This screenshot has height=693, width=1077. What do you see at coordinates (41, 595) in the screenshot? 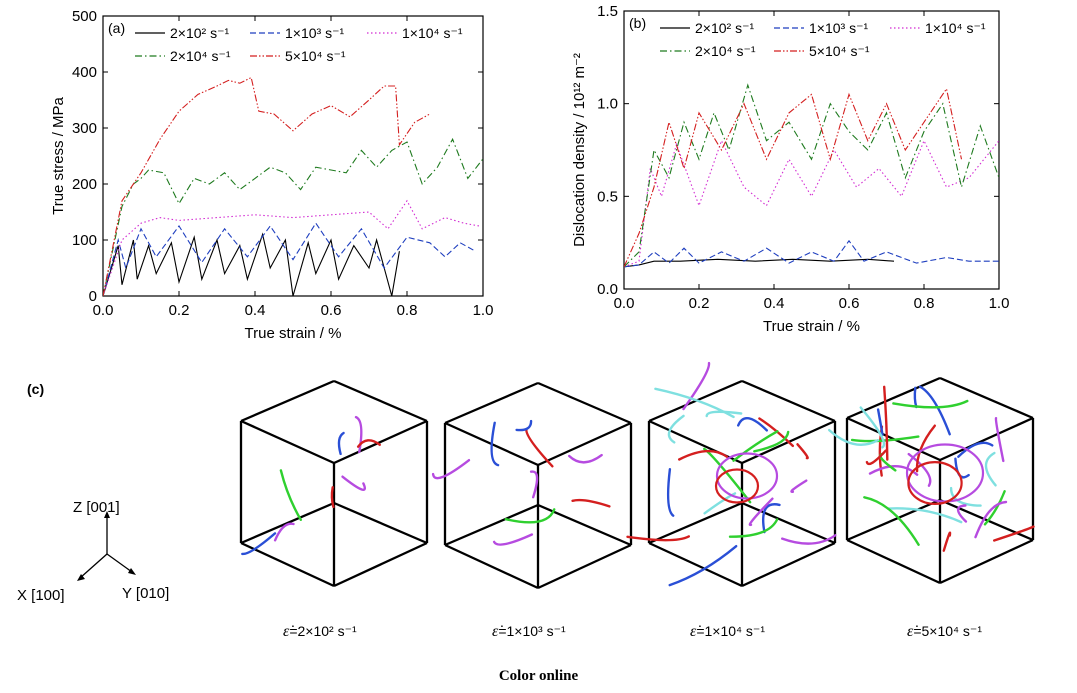
I see `x-axis-label: X [100]` at bounding box center [41, 595].